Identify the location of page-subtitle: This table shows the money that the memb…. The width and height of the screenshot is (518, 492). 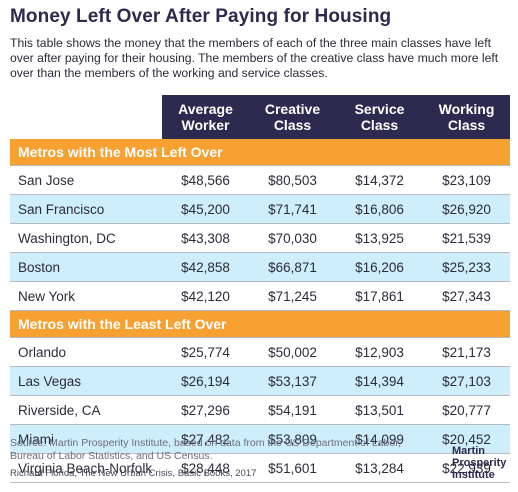
(254, 58).